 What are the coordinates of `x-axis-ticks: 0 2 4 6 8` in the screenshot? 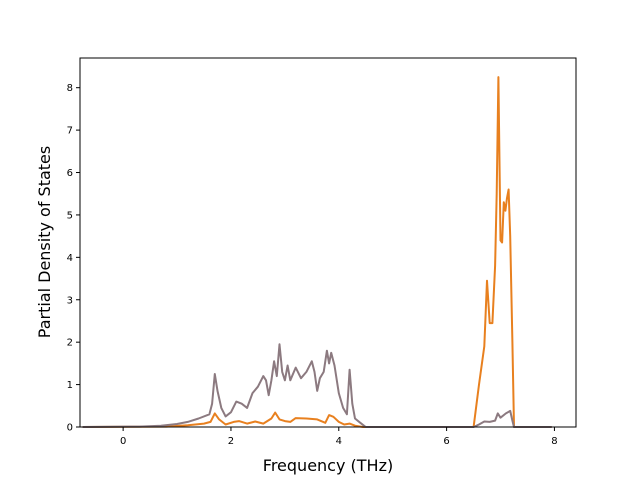 It's located at (339, 437).